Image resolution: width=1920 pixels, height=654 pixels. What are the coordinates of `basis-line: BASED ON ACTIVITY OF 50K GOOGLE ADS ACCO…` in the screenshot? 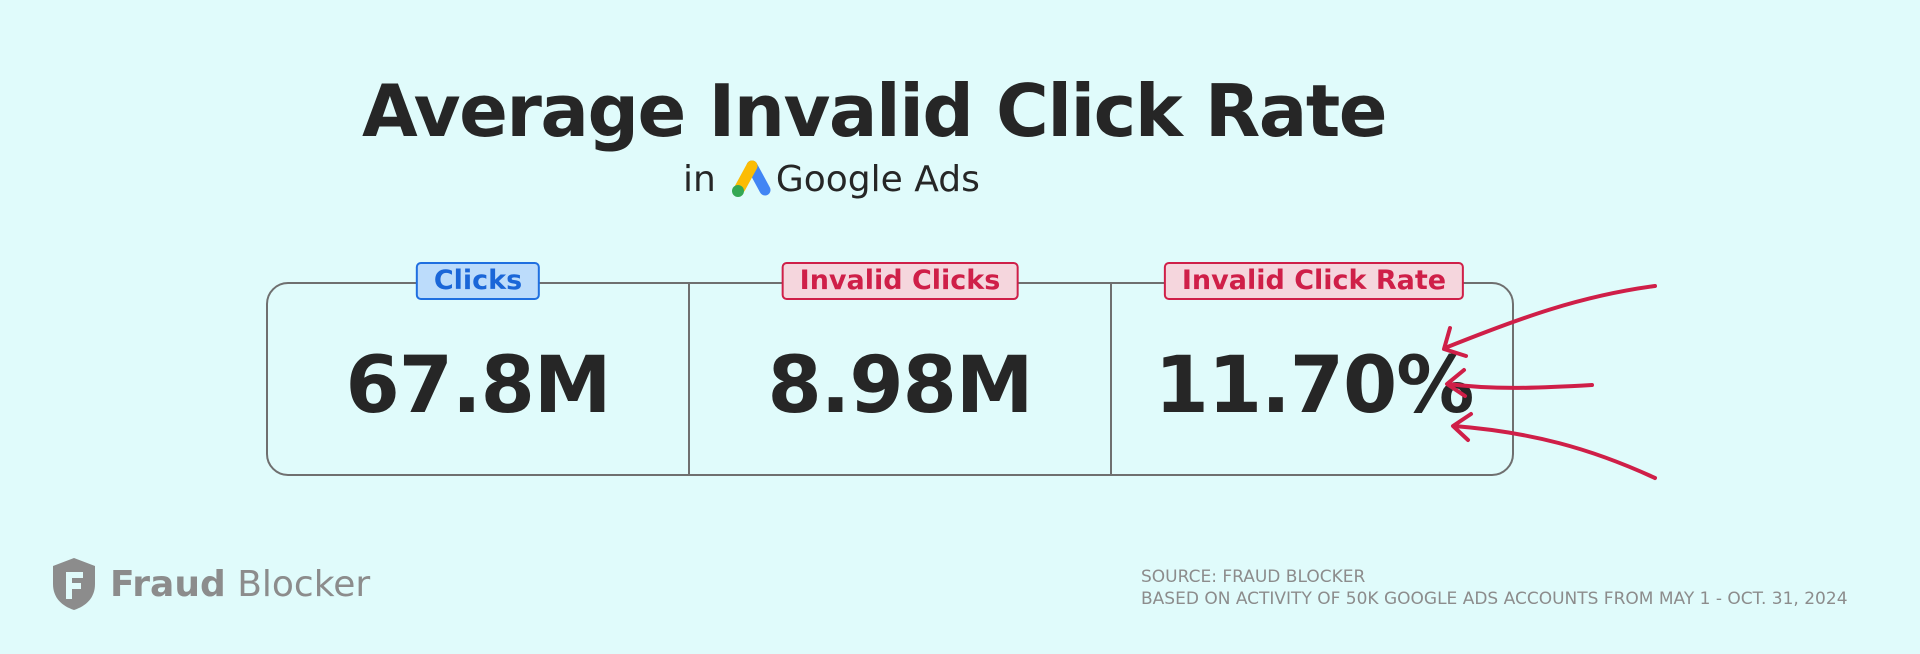 It's located at (1494, 599).